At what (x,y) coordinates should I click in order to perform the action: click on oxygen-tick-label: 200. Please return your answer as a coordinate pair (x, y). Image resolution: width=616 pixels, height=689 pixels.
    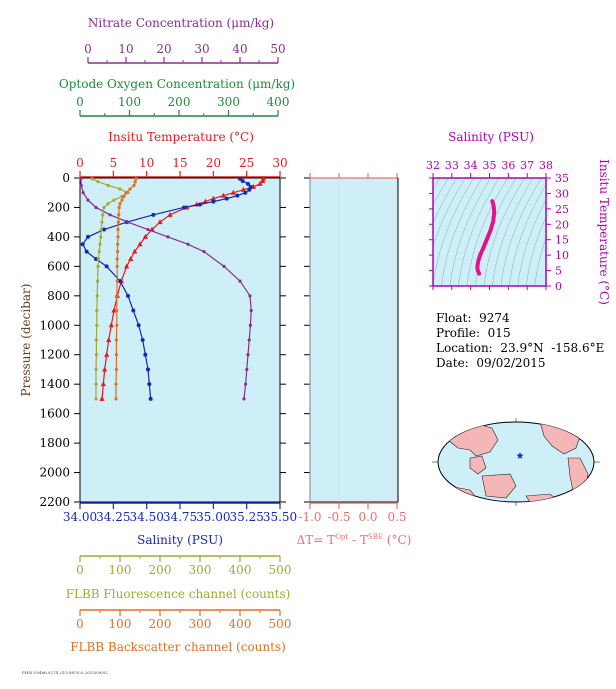
    Looking at the image, I should click on (179, 102).